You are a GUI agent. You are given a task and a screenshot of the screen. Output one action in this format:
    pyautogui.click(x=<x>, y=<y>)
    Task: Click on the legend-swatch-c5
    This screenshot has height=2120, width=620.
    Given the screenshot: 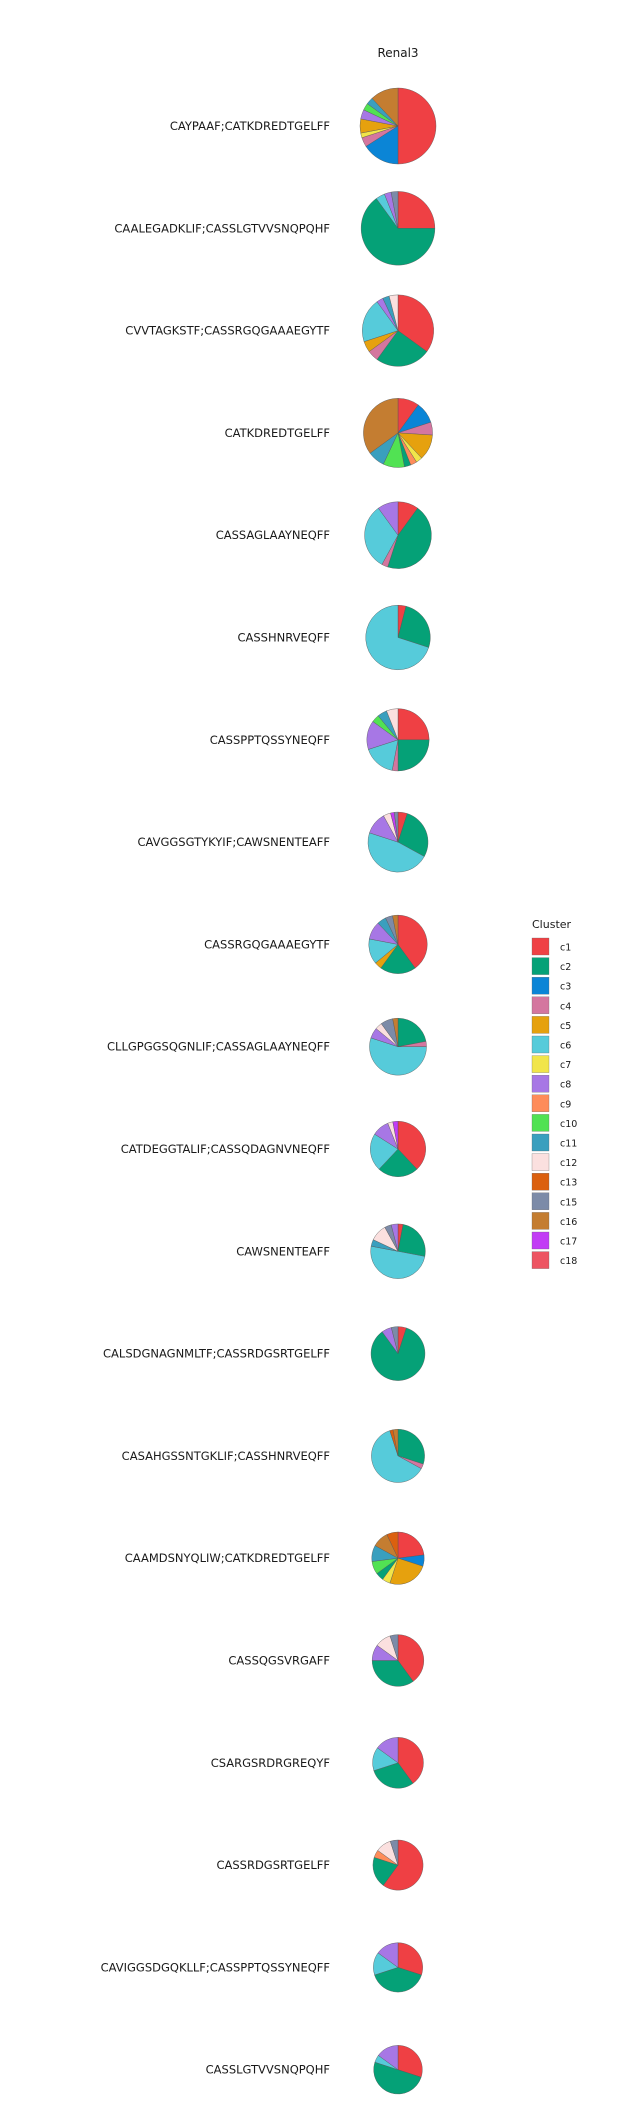 What is the action you would take?
    pyautogui.click(x=540, y=1025)
    